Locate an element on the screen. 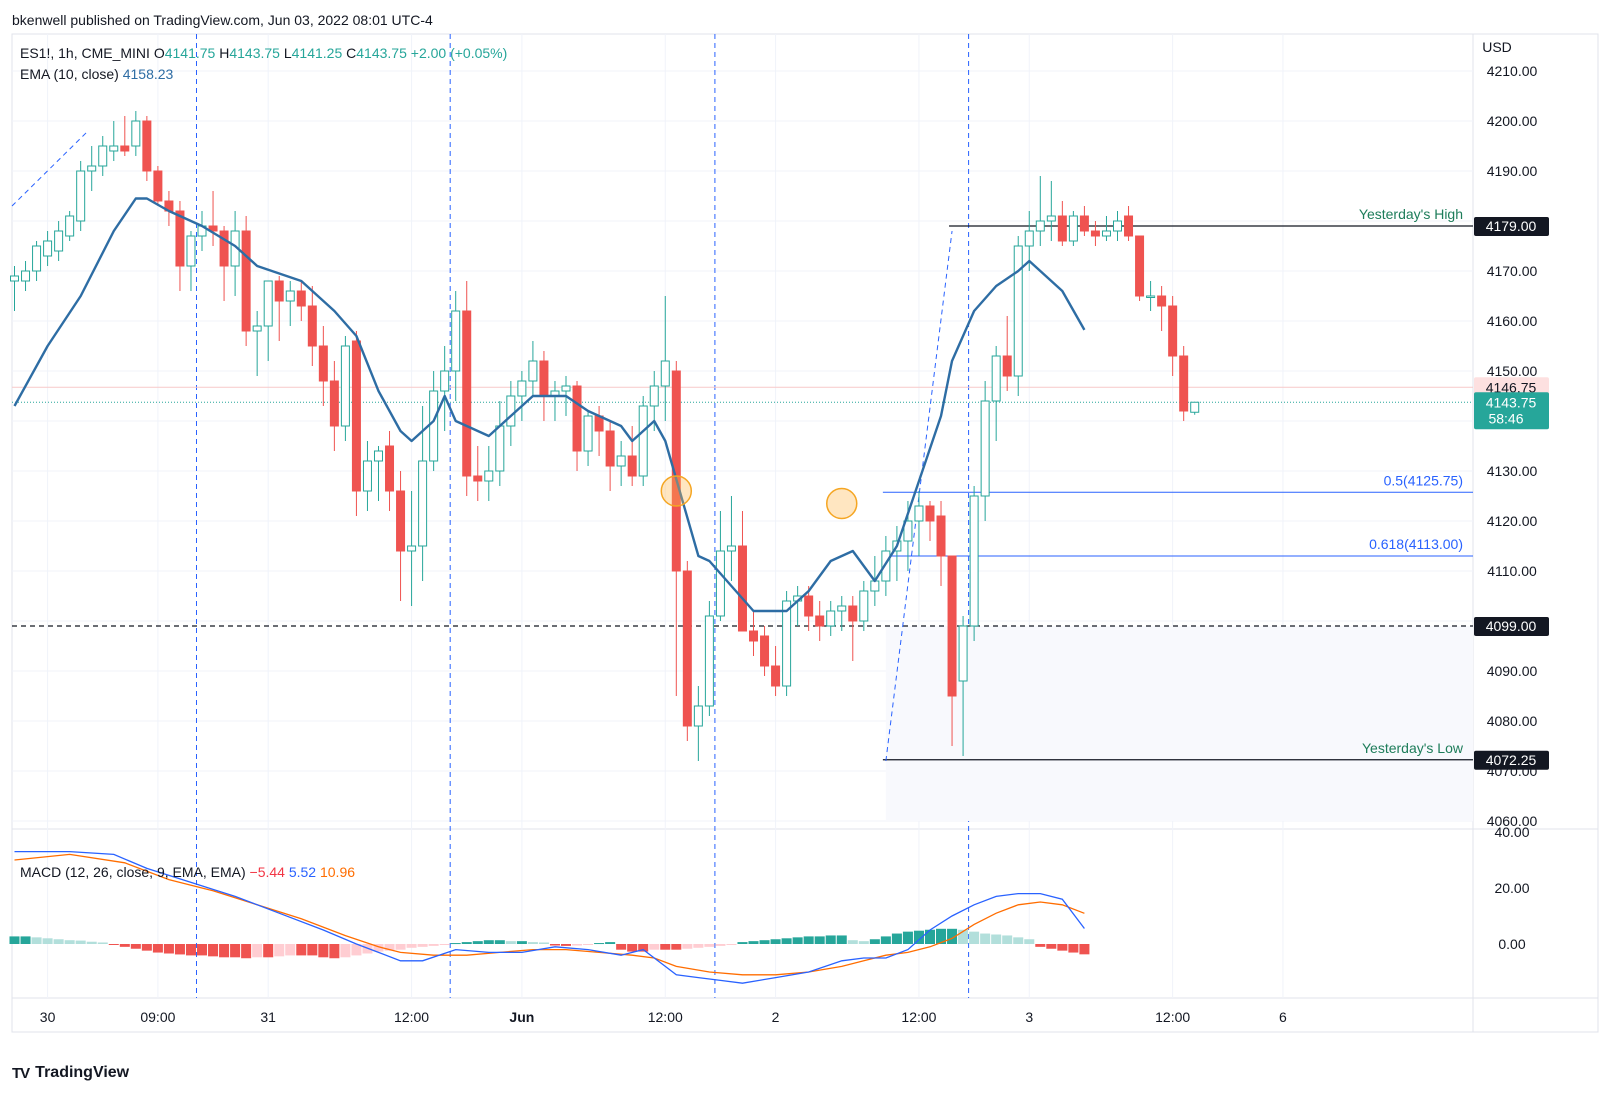 This screenshot has width=1600, height=1096. change-value: +2.00 (+0.05%) is located at coordinates (459, 53).